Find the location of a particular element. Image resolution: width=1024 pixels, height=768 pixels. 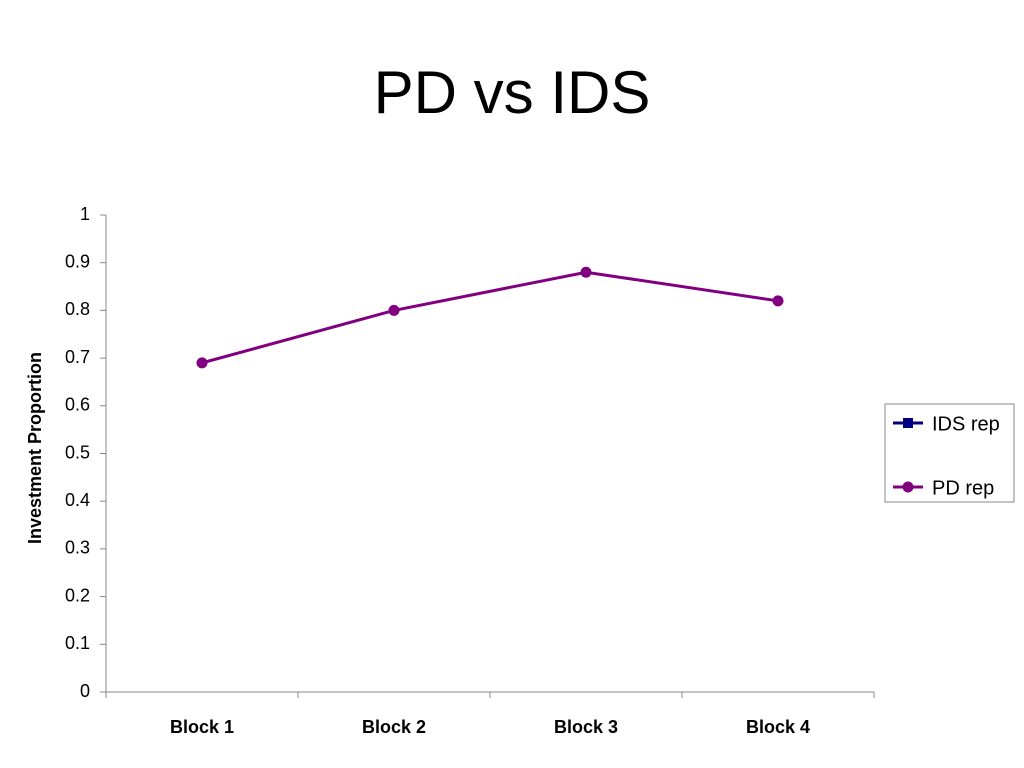

chart-title: PD vs IDS is located at coordinates (512, 92).